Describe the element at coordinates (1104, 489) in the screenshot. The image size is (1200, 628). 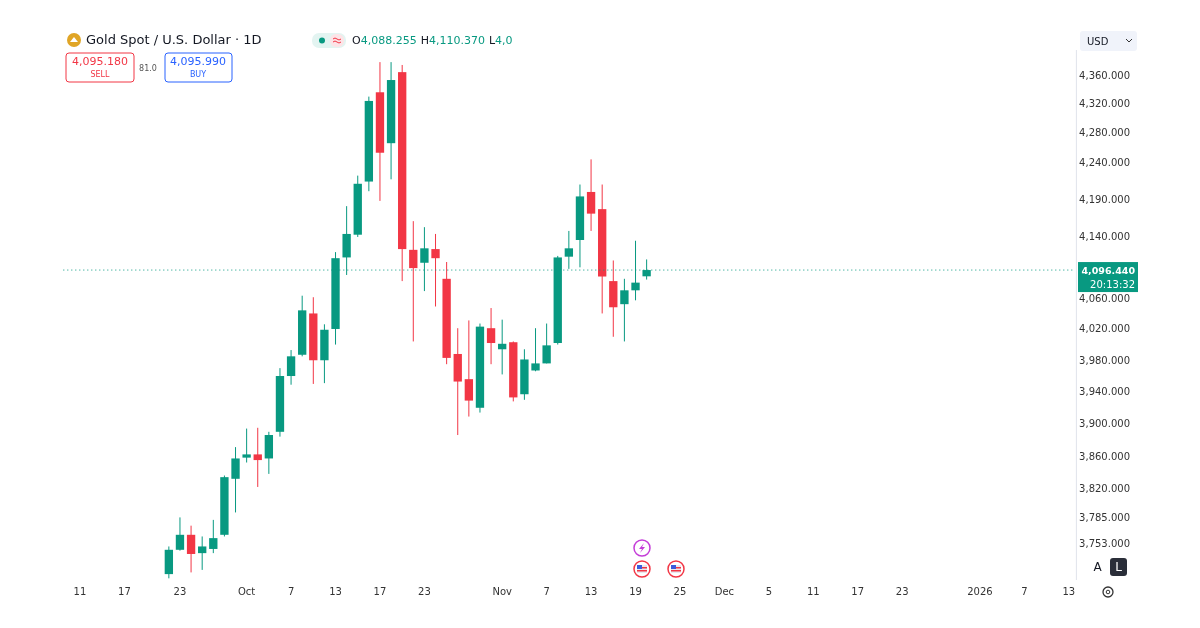
I see `y-tick-label: 3,820.000` at that location.